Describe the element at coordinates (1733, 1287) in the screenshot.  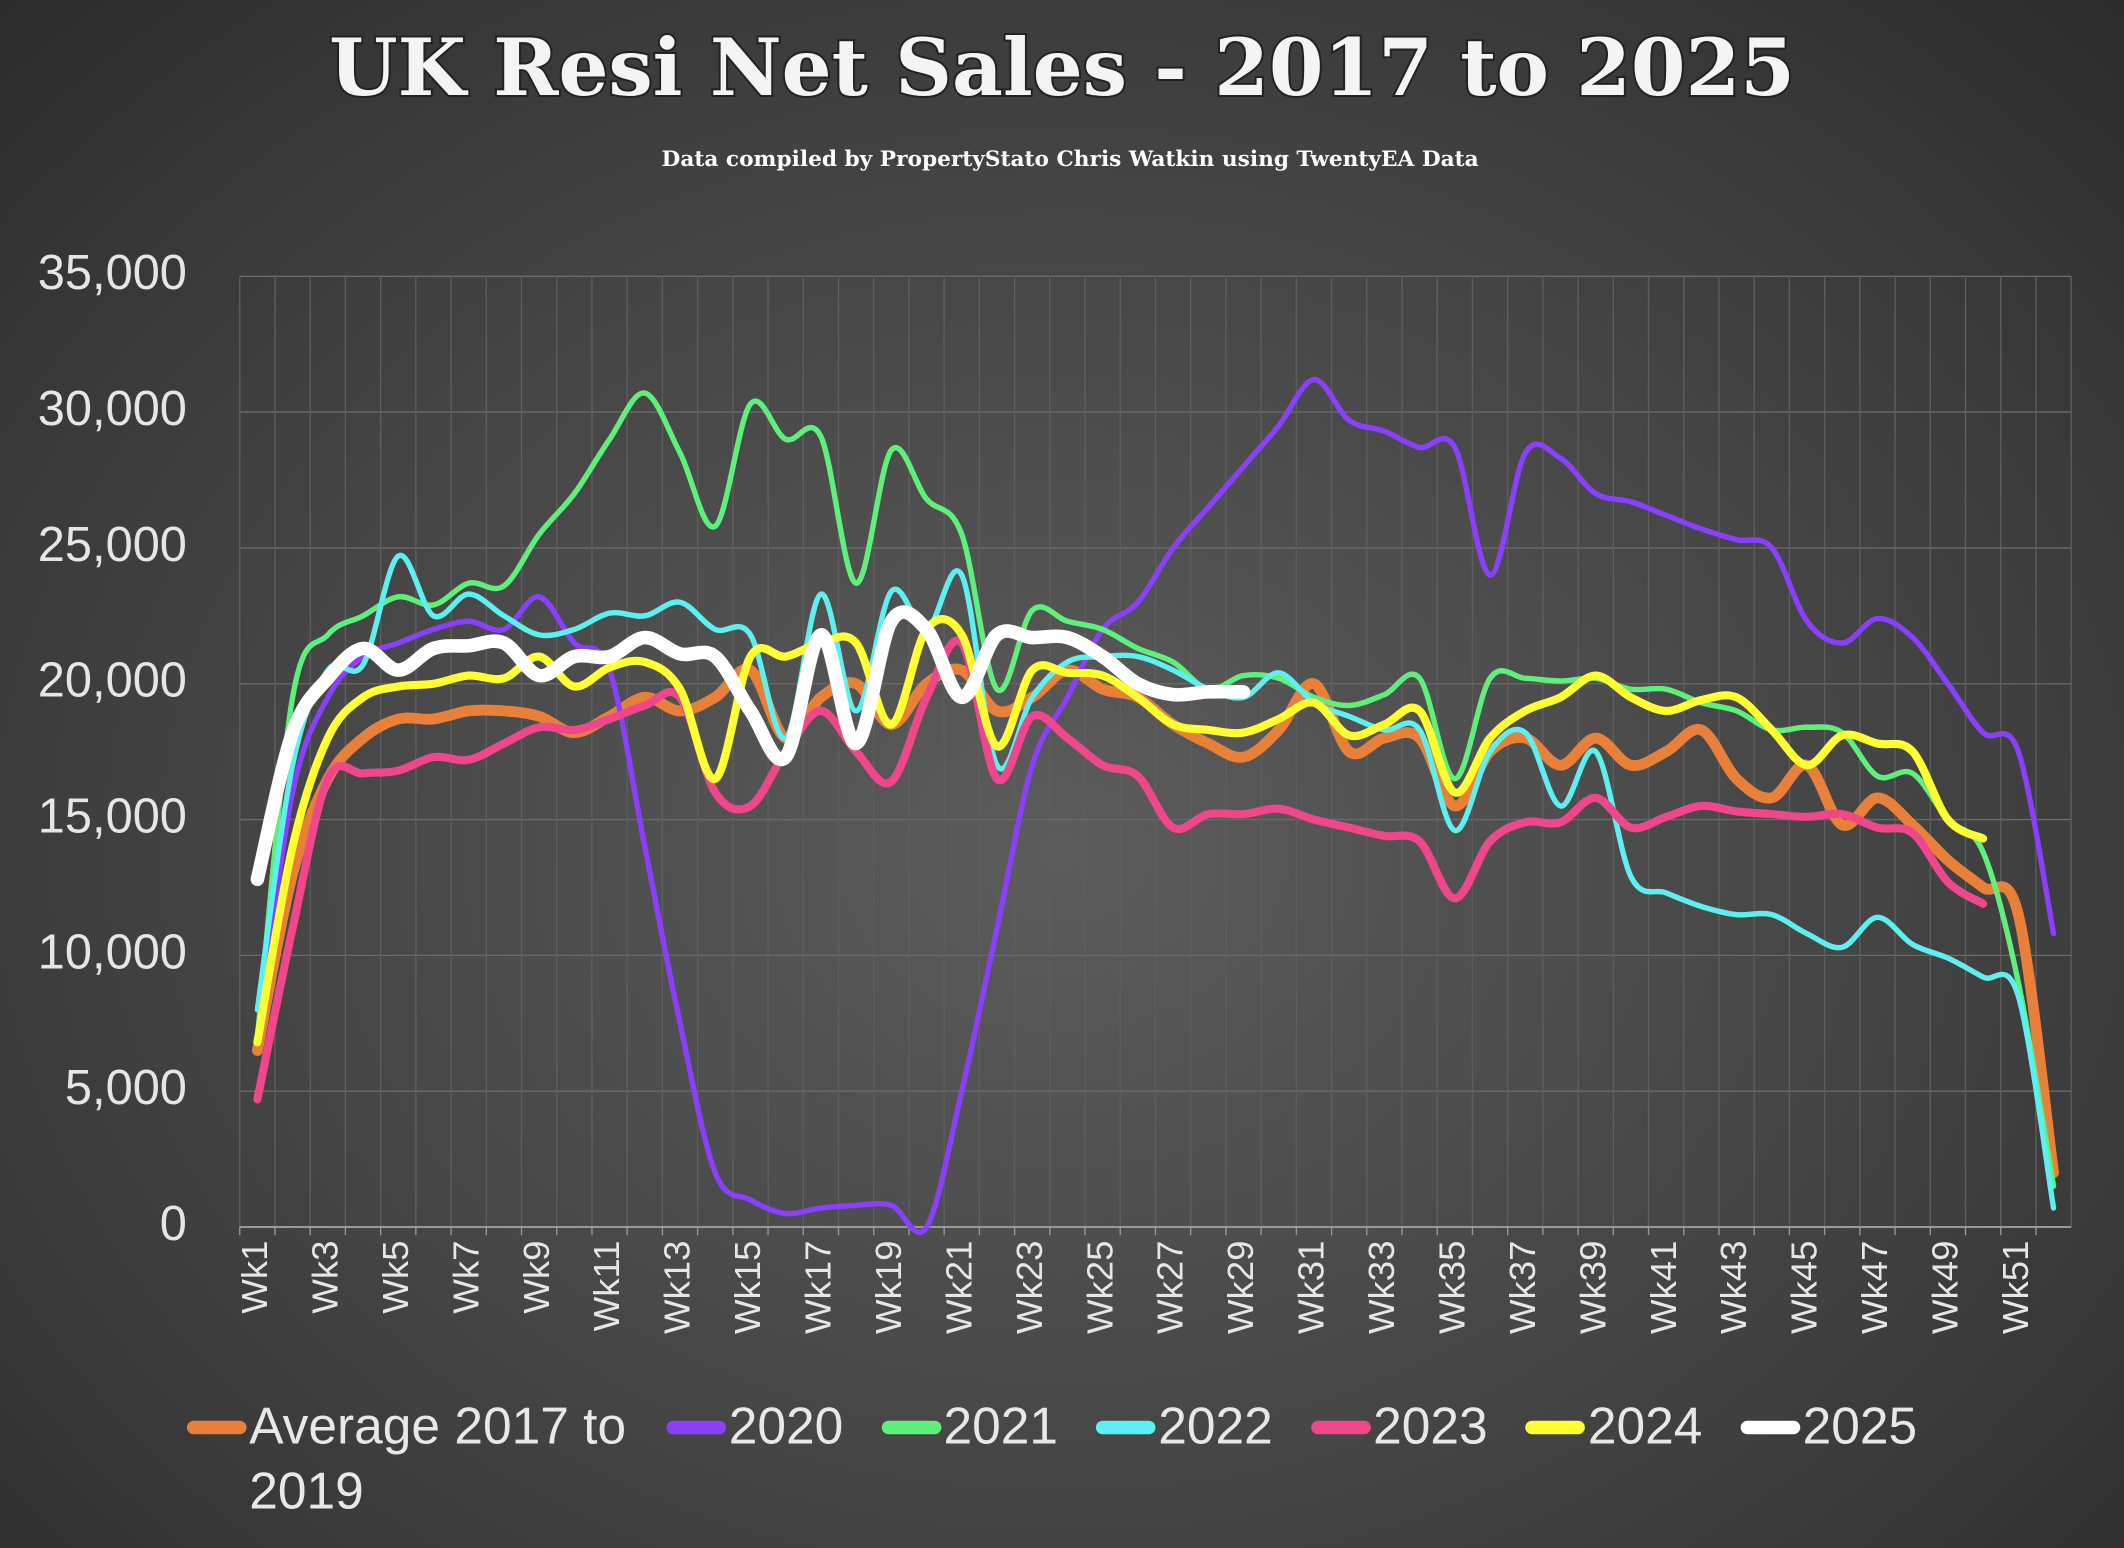
I see `x-tick-label: Wk43` at that location.